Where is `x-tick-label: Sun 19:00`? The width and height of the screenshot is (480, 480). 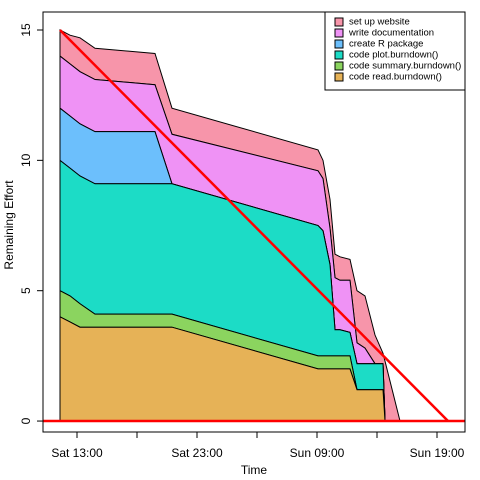 x-tick-label: Sun 19:00 is located at coordinates (437, 453).